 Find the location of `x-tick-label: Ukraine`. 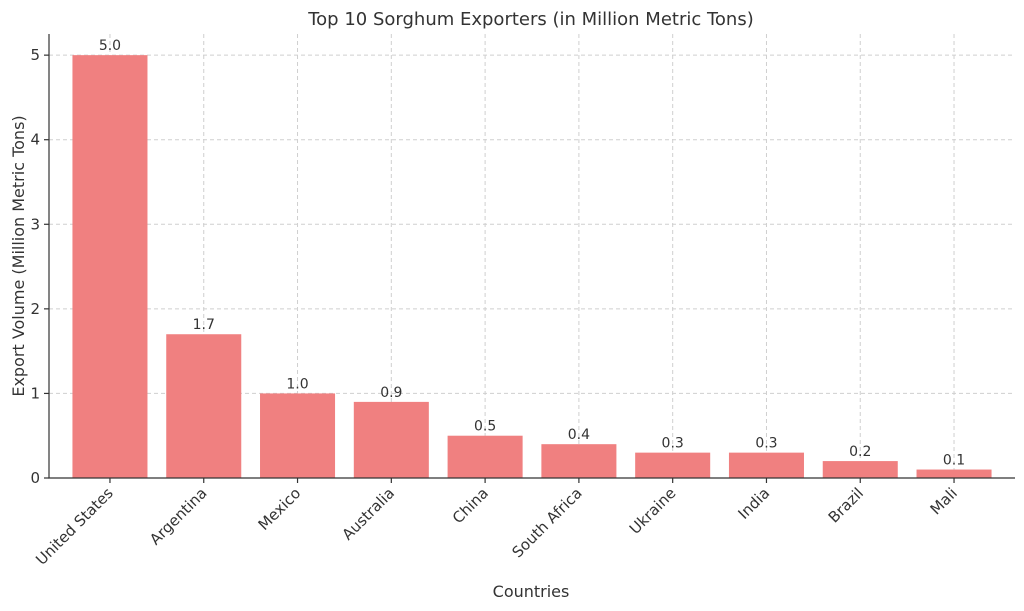

x-tick-label: Ukraine is located at coordinates (653, 511).